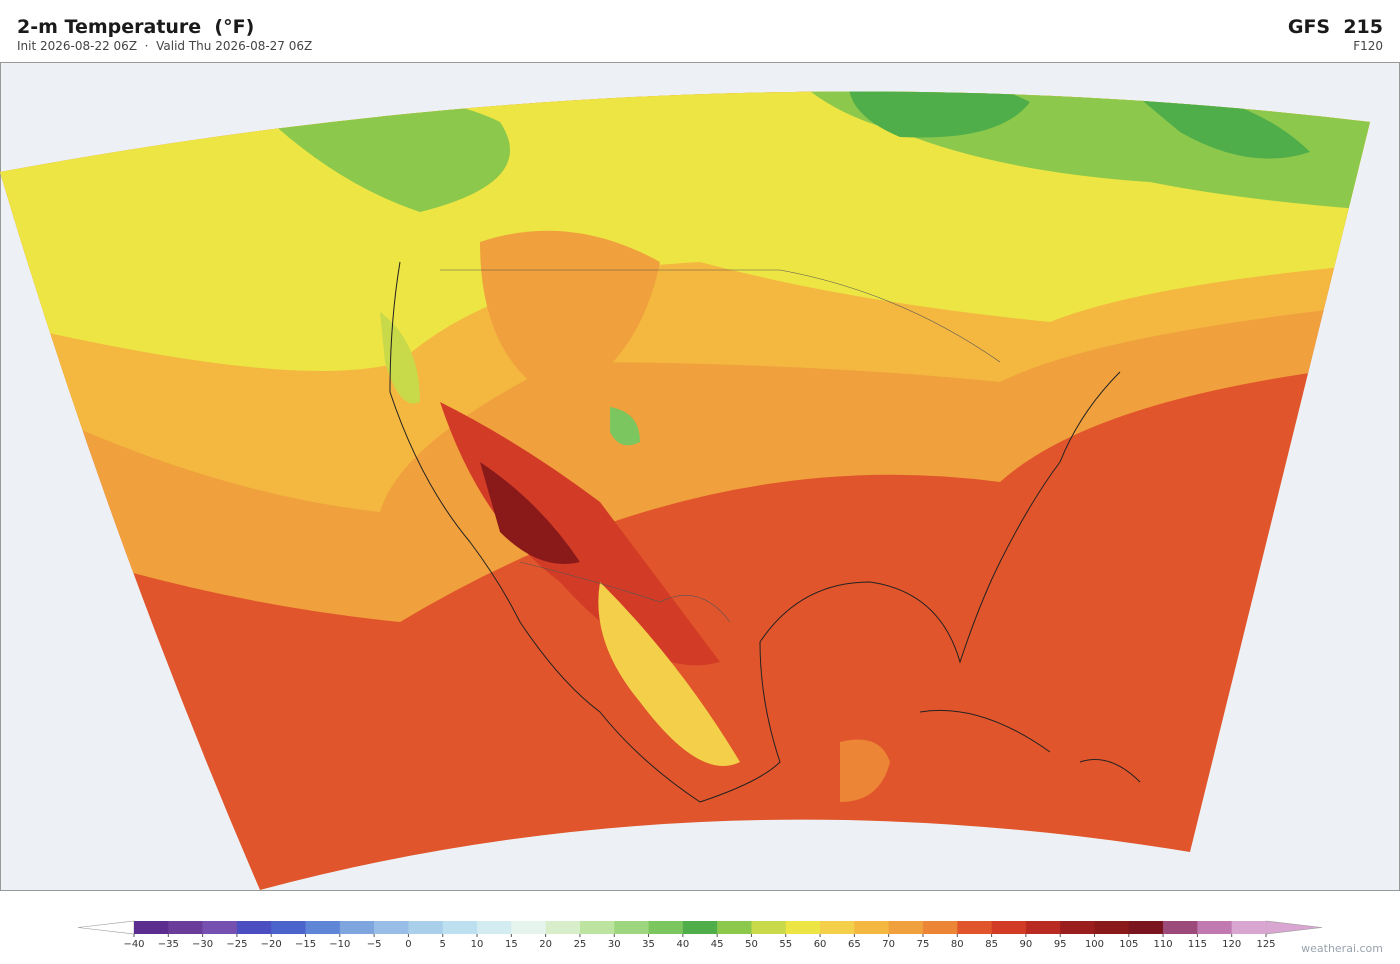 This screenshot has width=1400, height=964. Describe the element at coordinates (1026, 944) in the screenshot. I see `colorbar-tick-label: 90` at that location.